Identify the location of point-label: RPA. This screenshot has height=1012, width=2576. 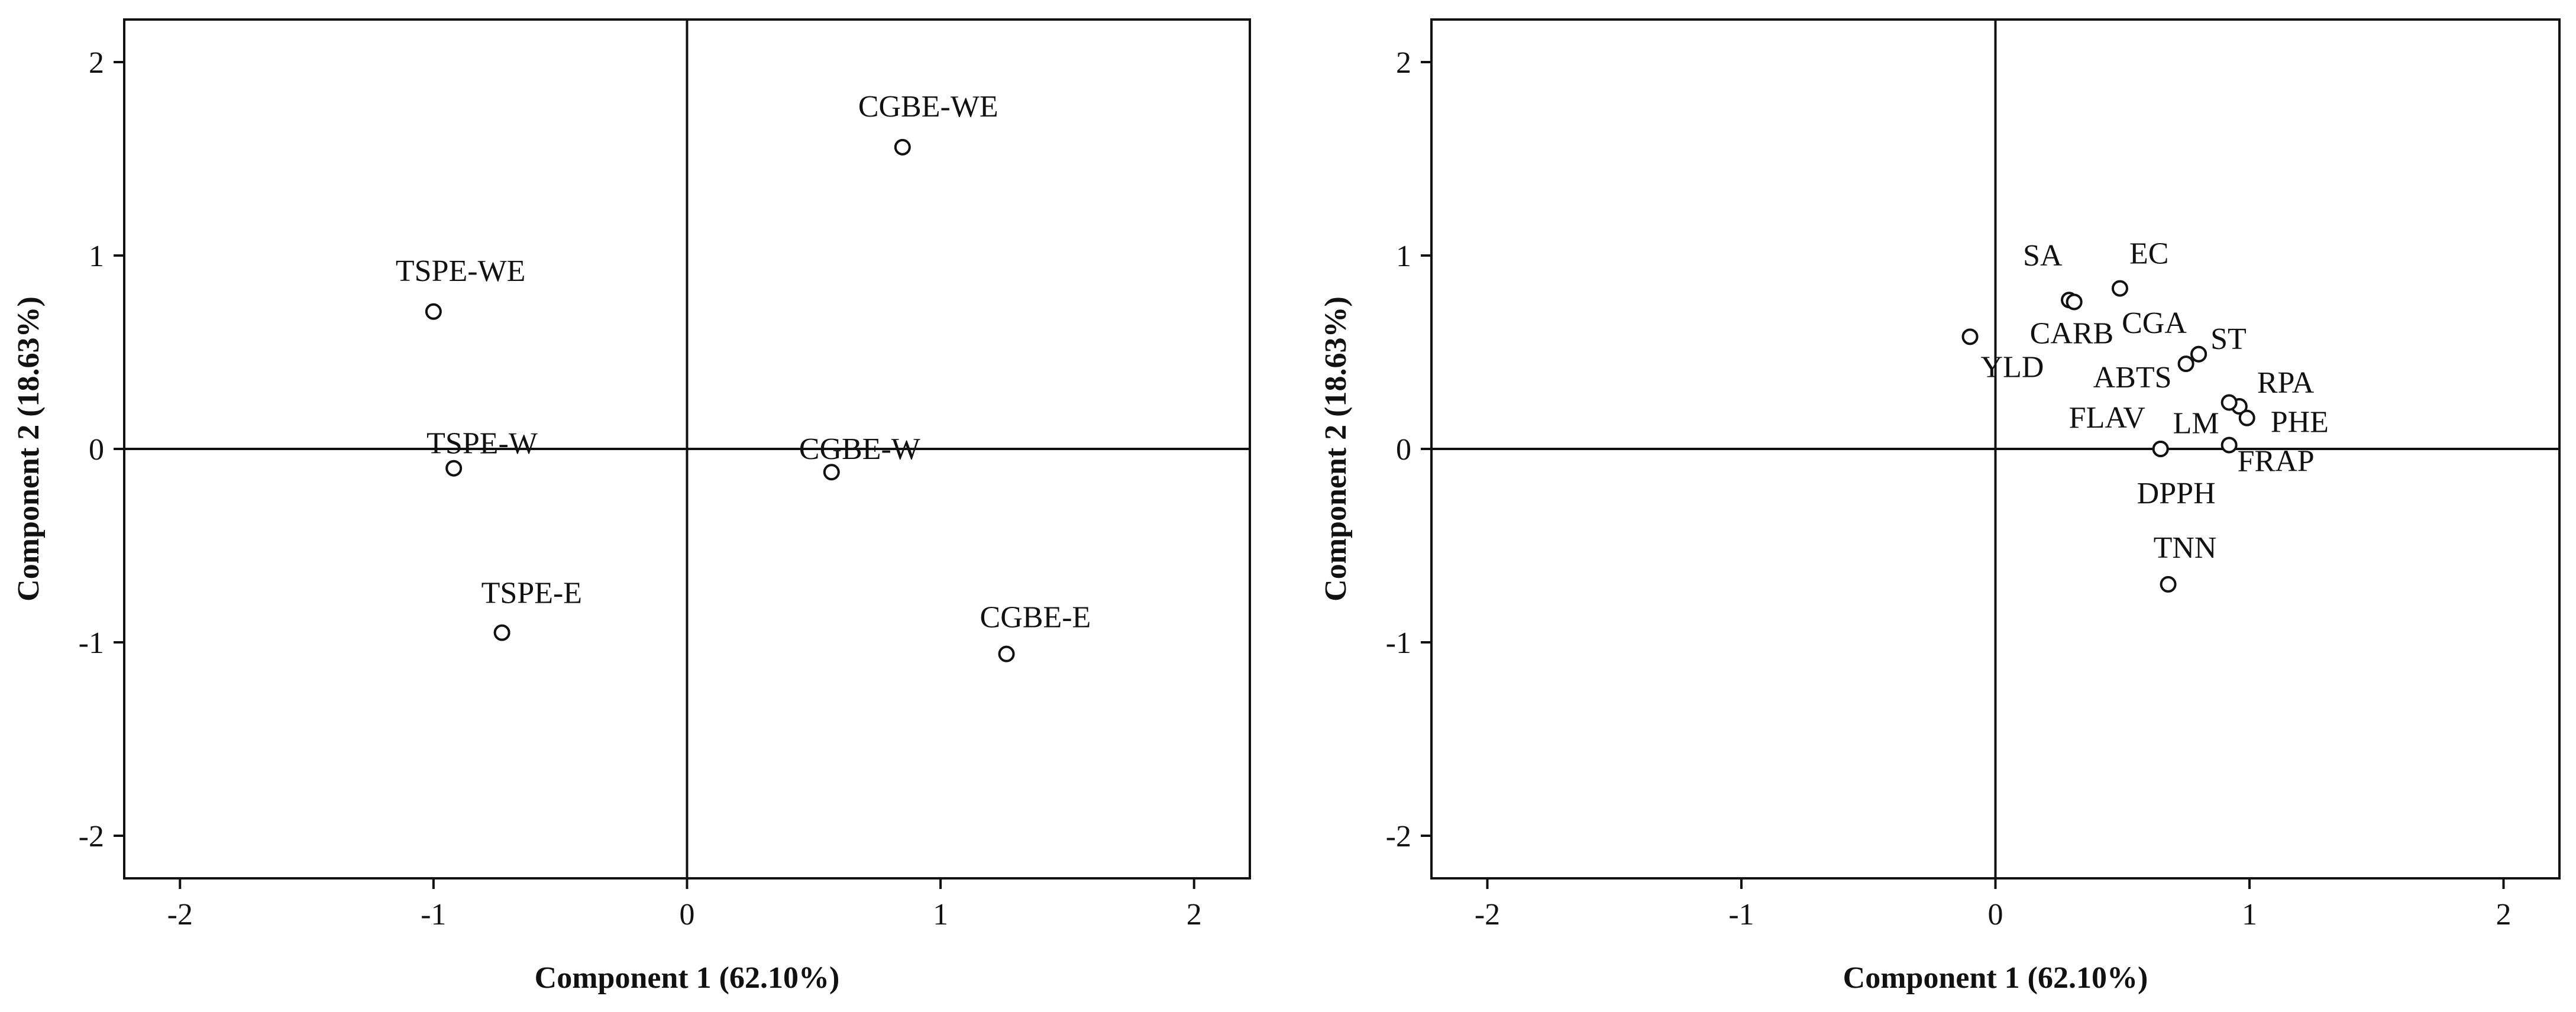
(2286, 383).